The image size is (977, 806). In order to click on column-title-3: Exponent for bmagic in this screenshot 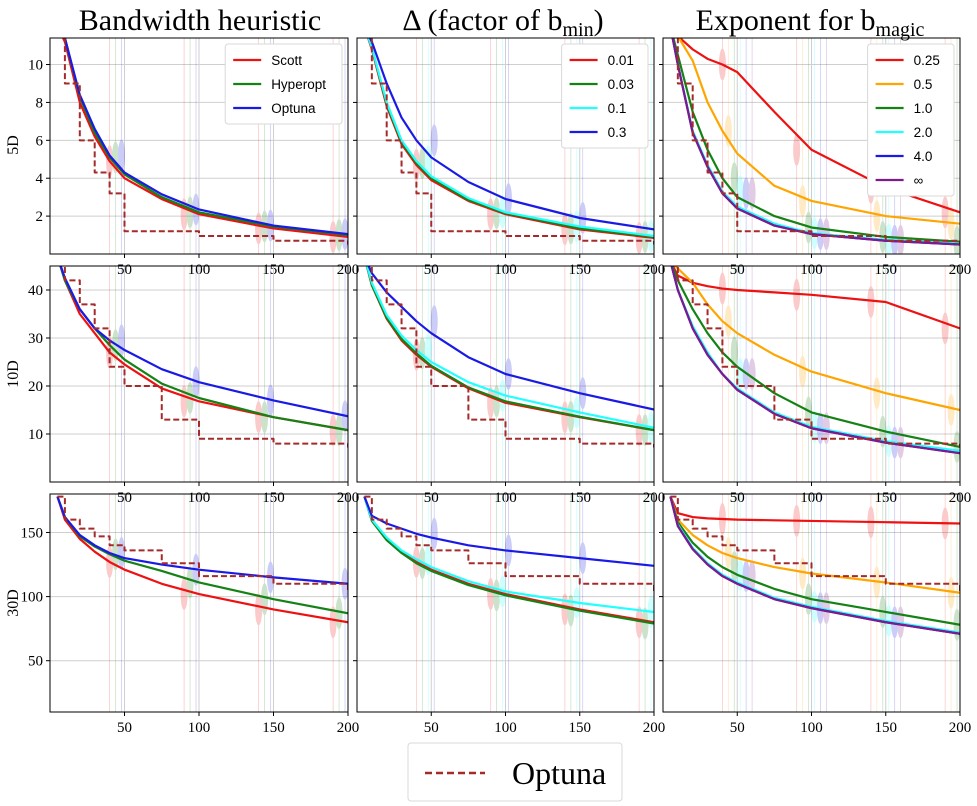, I will do `click(810, 22)`.